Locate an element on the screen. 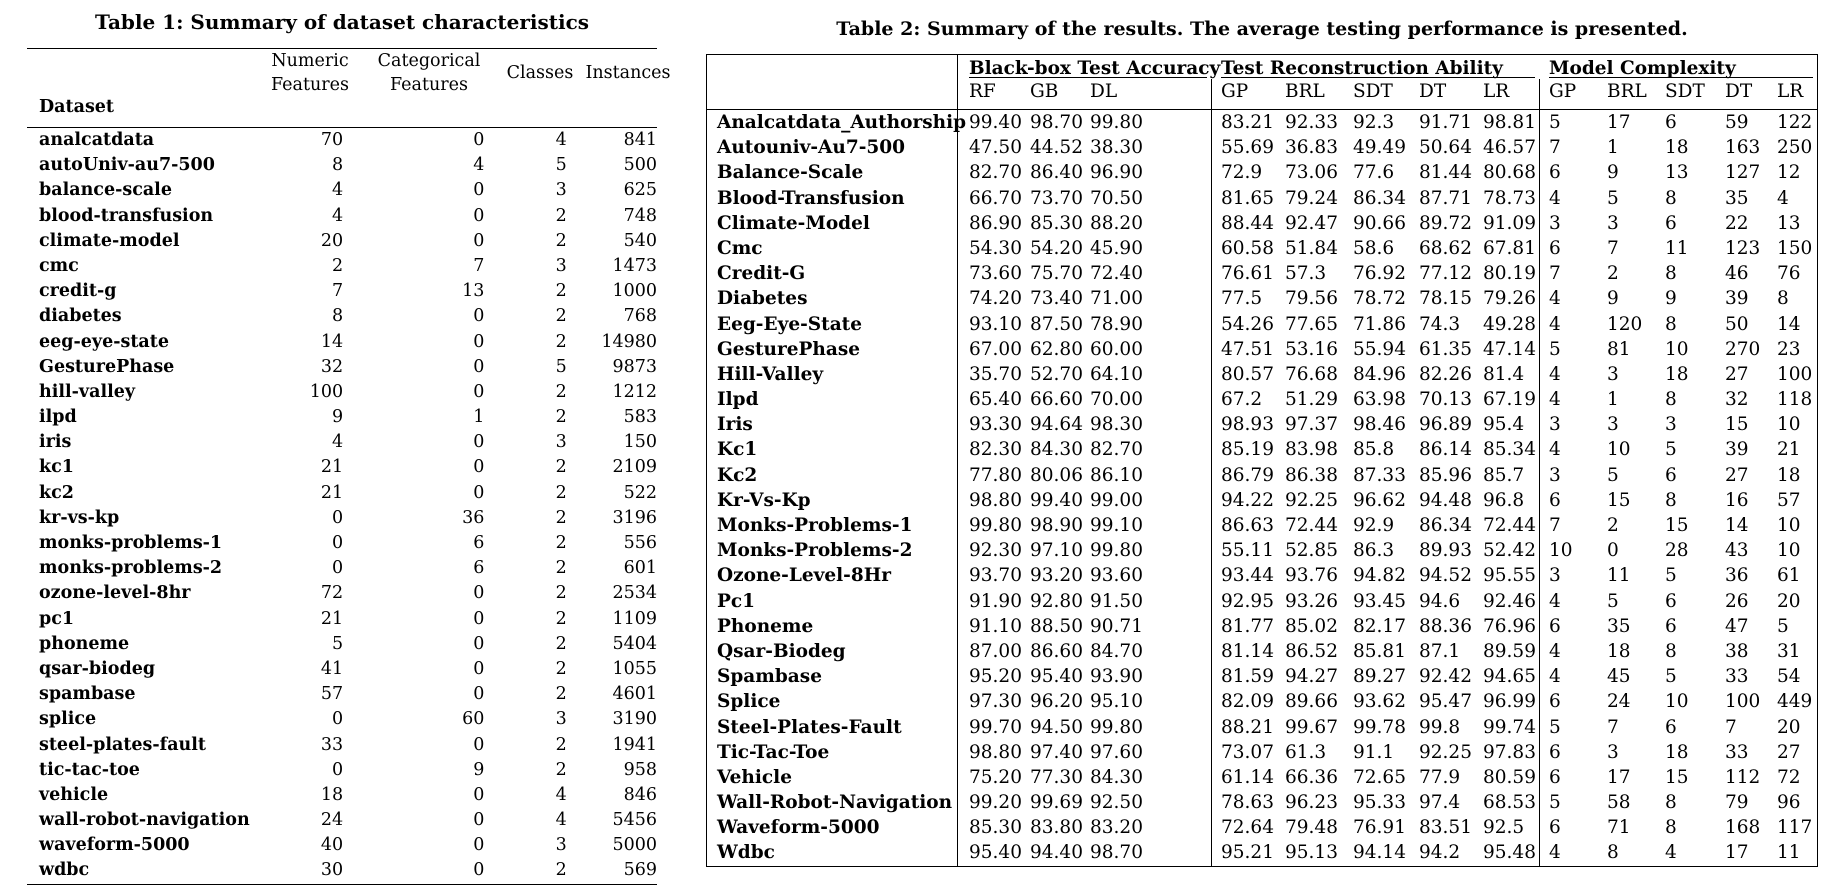  numeric-cell: 32 is located at coordinates (332, 366).